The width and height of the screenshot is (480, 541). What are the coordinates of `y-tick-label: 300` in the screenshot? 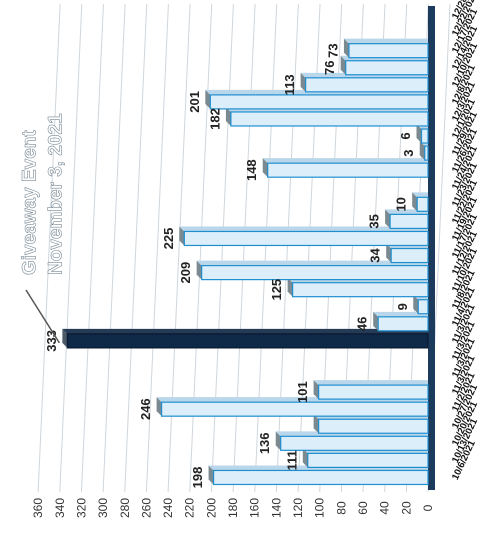 It's located at (103, 508).